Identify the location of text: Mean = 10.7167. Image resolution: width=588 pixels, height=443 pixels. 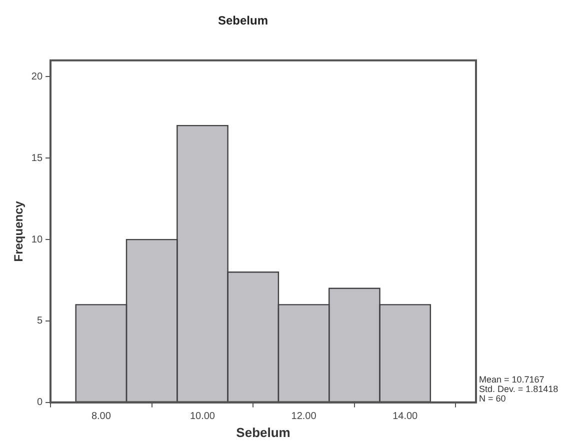
(511, 379).